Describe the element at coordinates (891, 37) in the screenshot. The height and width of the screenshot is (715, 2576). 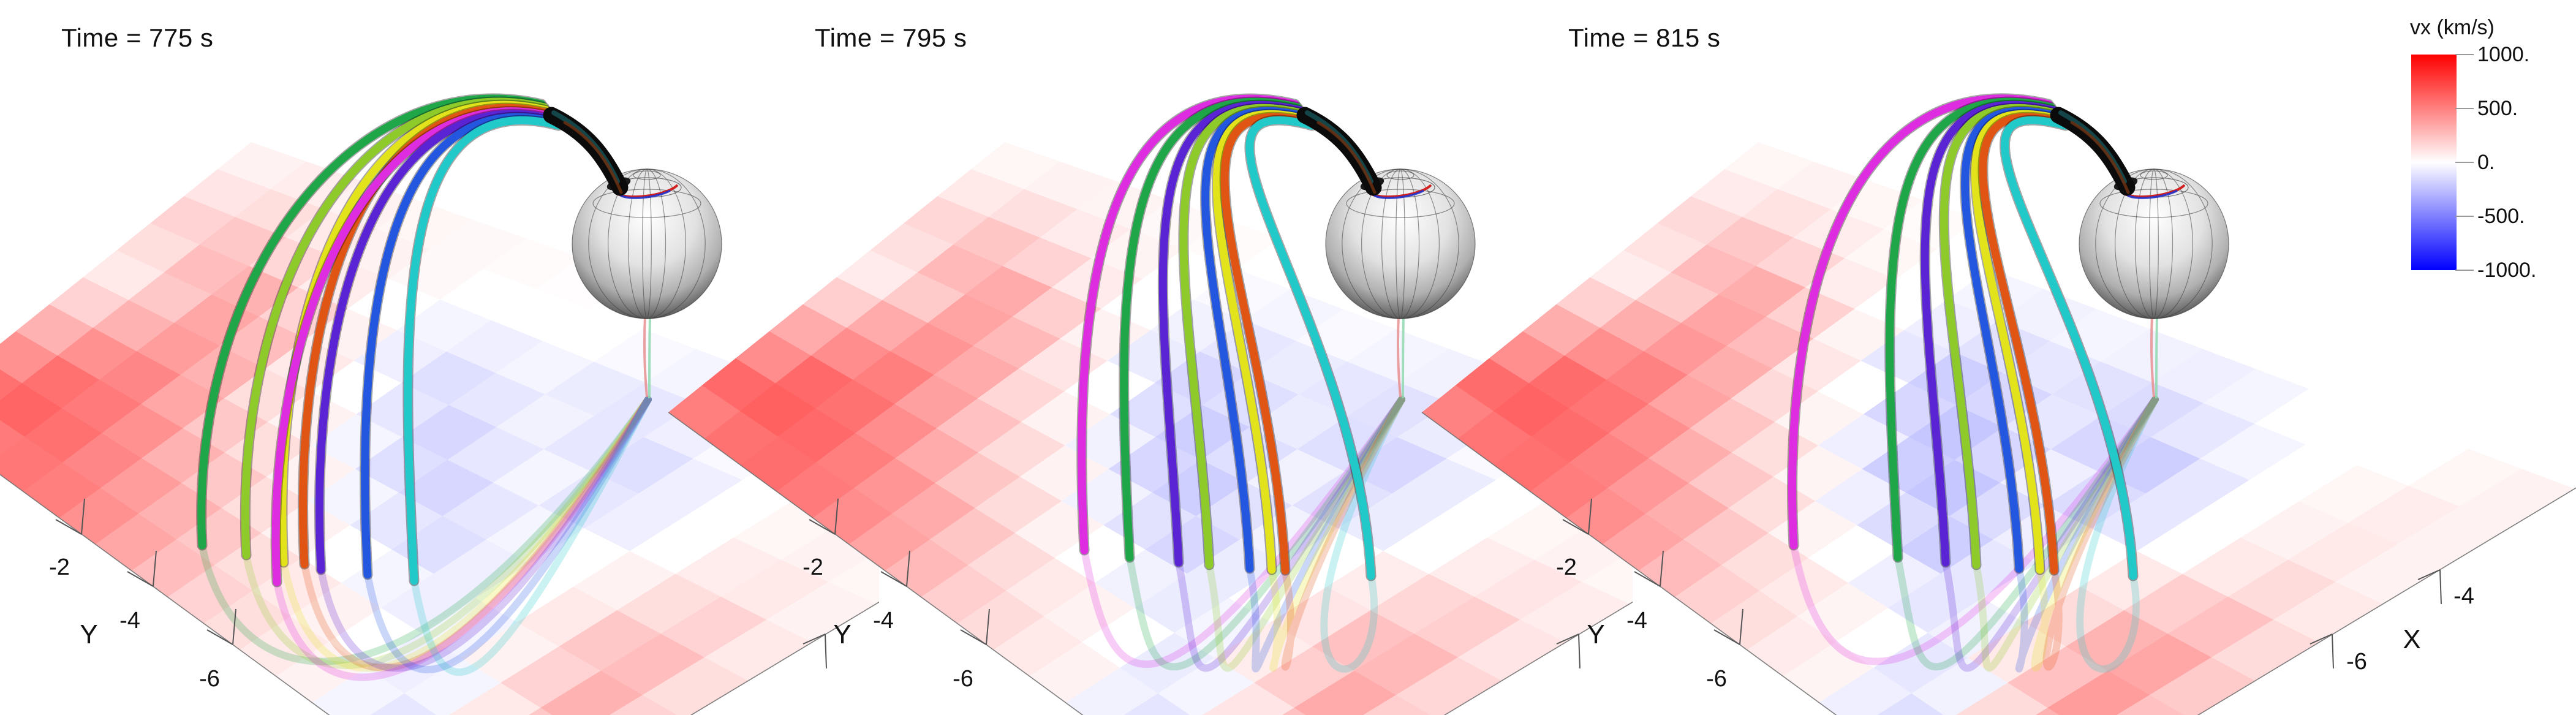
I see `time-label-panel-2: Time = 795 s` at that location.